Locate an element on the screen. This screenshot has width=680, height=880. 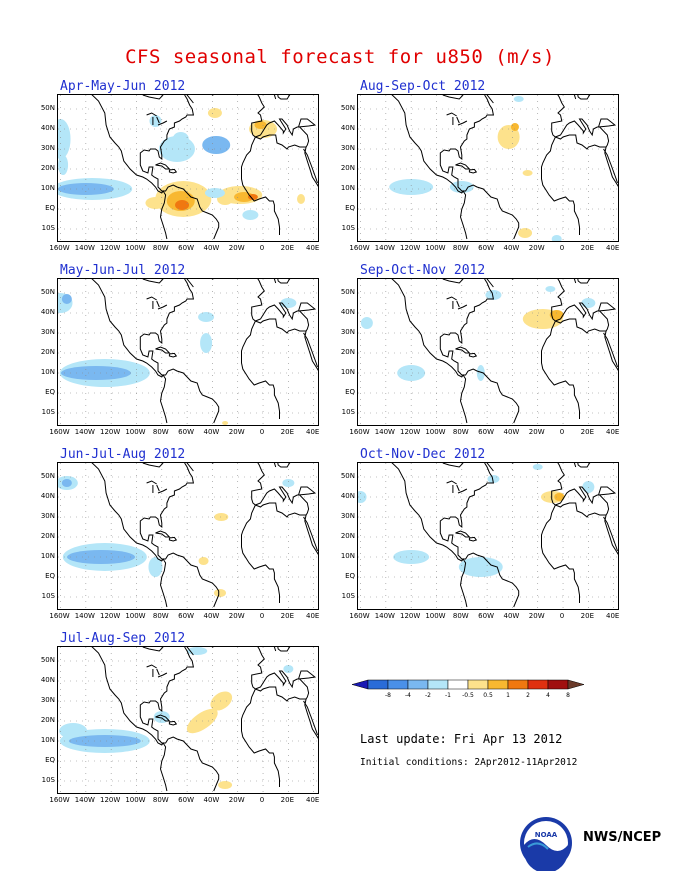
colorbar-tick-label: 0.5 is located at coordinates (488, 695).